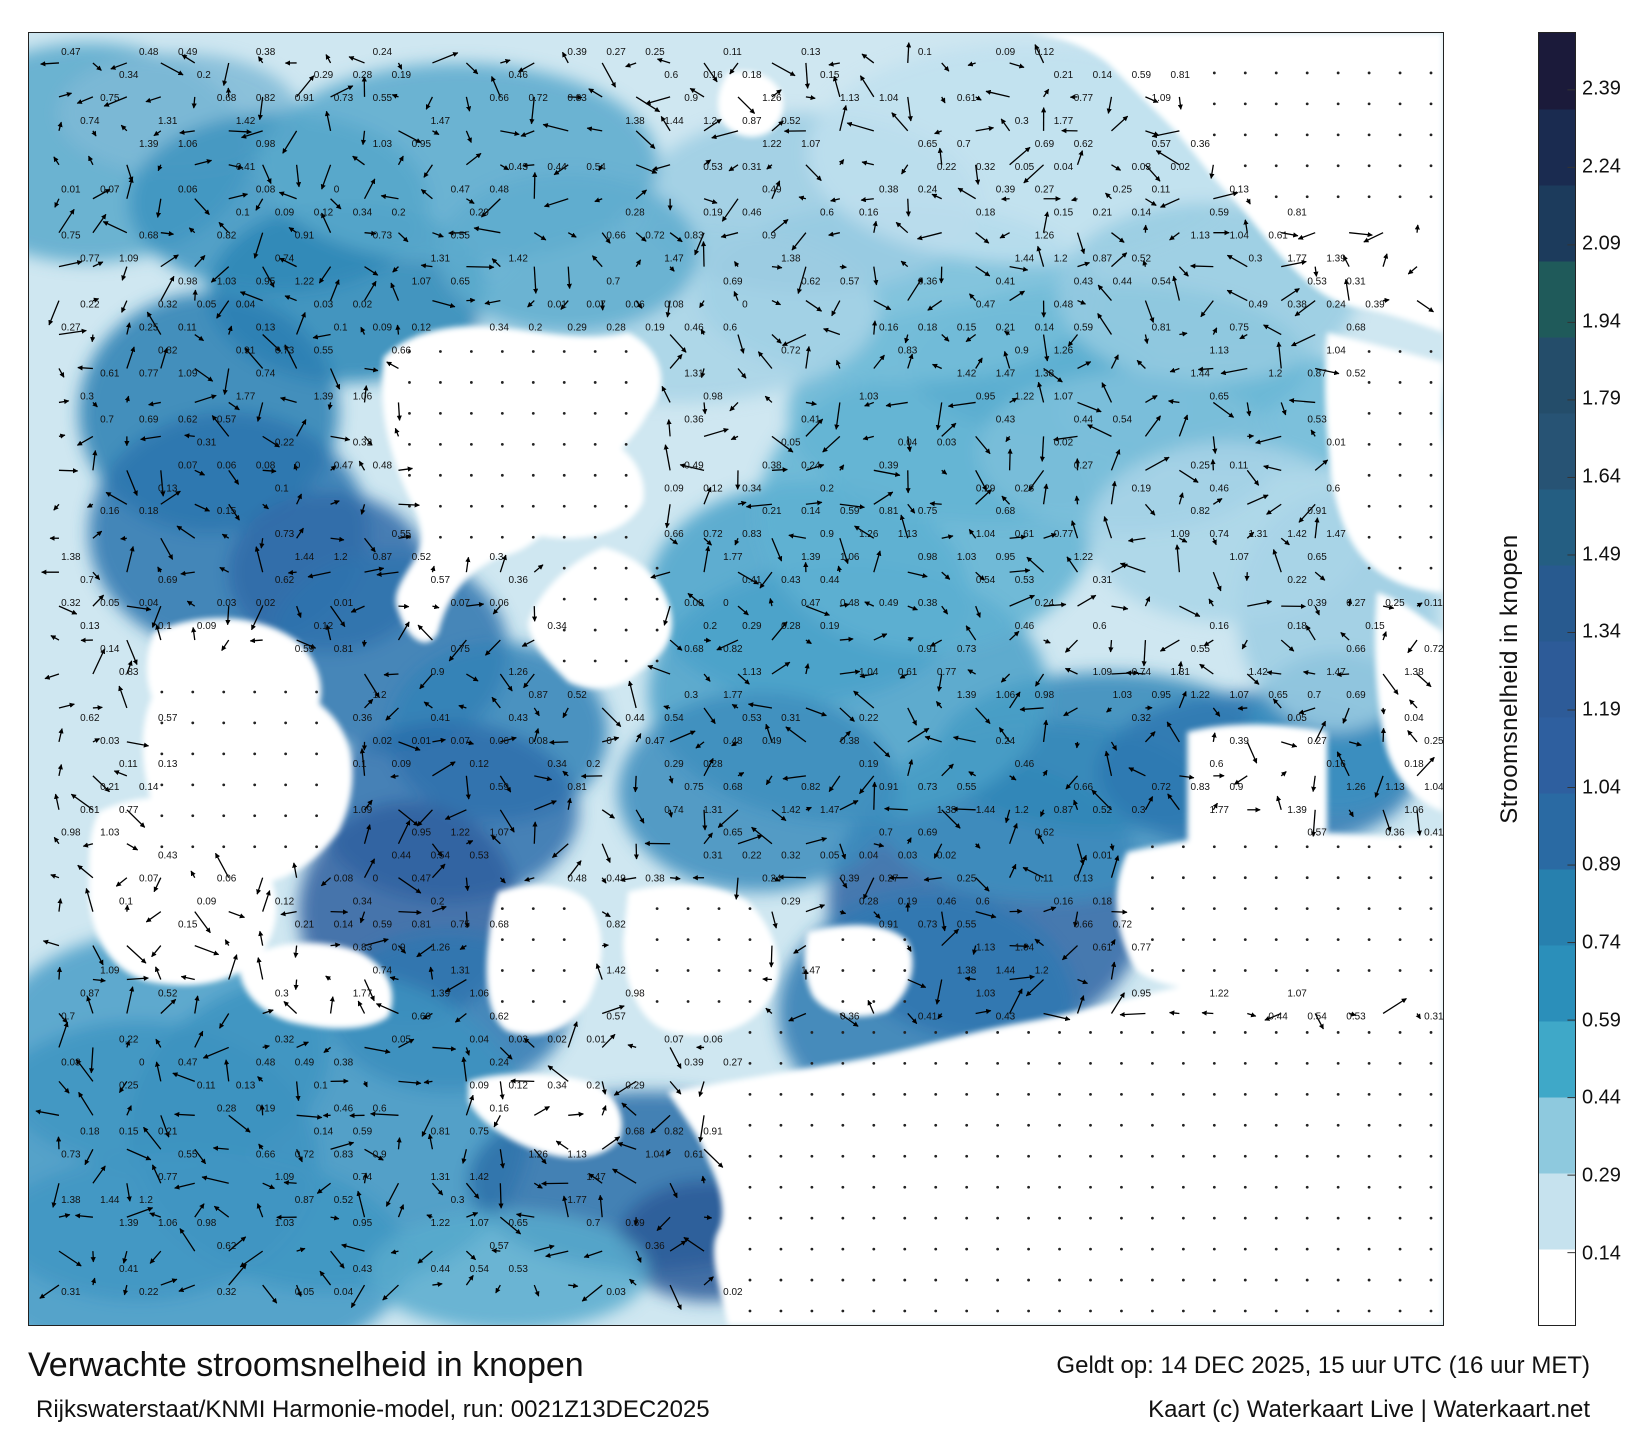 This screenshot has width=1650, height=1450. Describe the element at coordinates (655, 236) in the screenshot. I see `speed-label: 0.72` at that location.